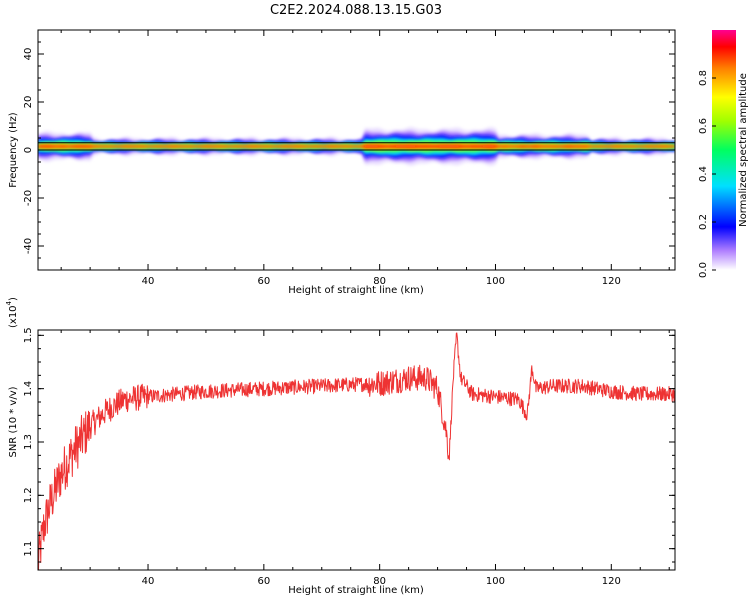 The image size is (750, 600). What do you see at coordinates (148, 581) in the screenshot?
I see `snr-xtick-label: 40` at bounding box center [148, 581].